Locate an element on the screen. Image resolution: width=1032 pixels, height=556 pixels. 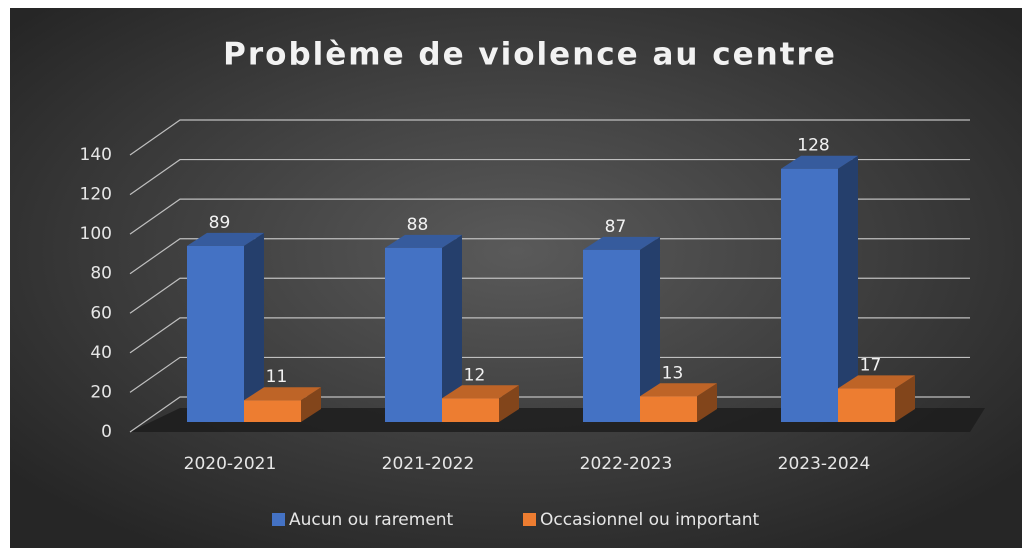
legend-label: Aucun ou rarement is located at coordinates (371, 520).